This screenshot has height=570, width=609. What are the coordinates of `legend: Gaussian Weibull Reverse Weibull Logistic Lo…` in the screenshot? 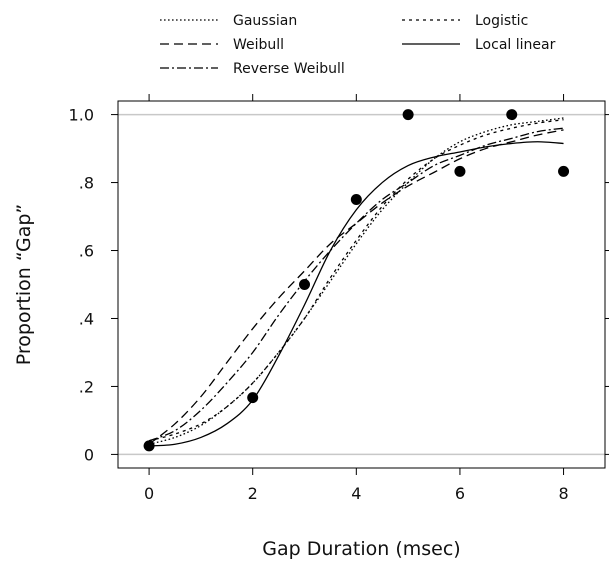 It's located at (358, 45).